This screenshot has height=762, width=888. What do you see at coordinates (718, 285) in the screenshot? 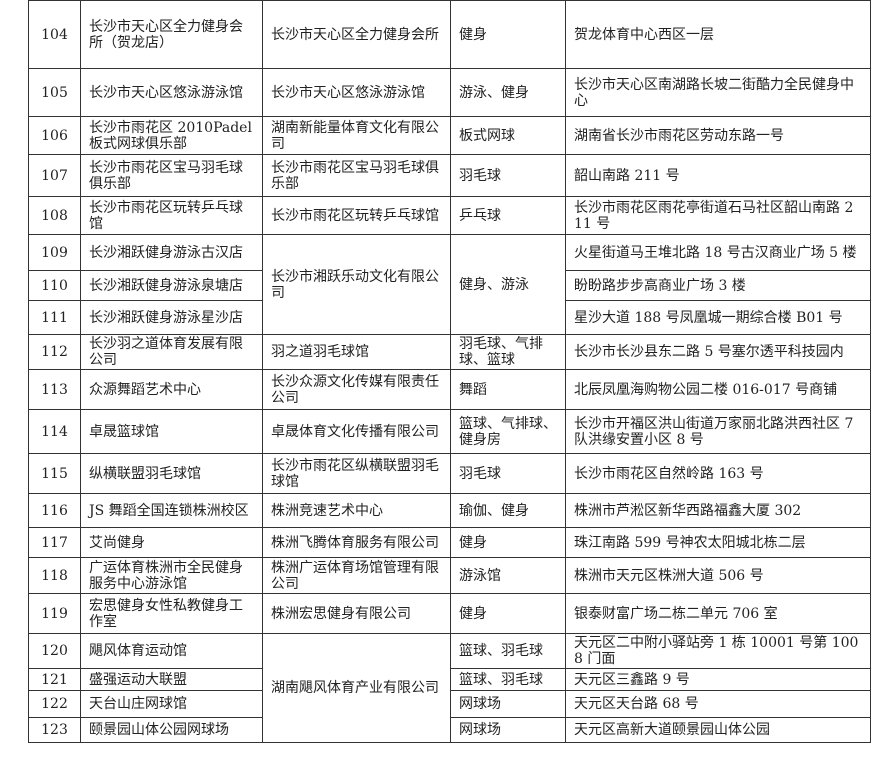
I see `cell-address: 盼盼路步步高商业广场 3 楼` at bounding box center [718, 285].